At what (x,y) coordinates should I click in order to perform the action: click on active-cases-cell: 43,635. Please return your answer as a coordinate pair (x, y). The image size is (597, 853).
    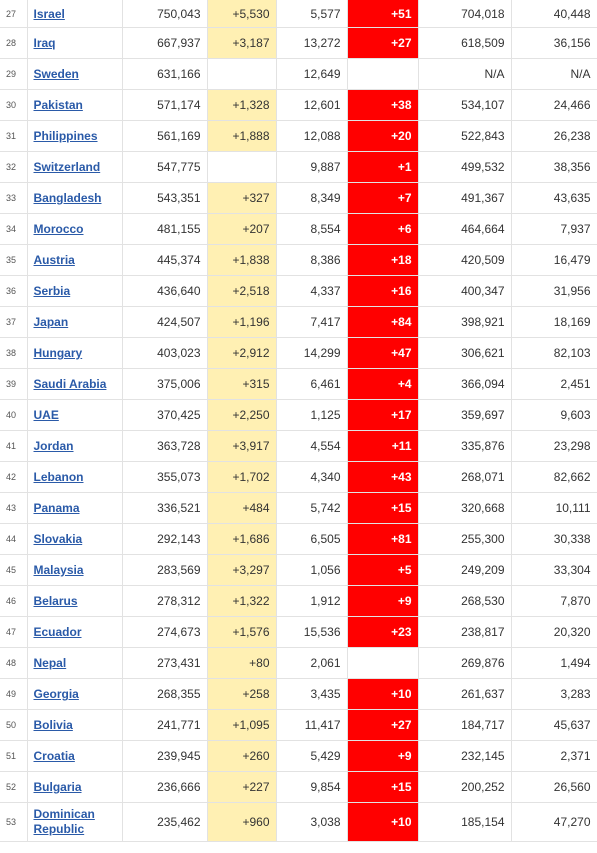
    Looking at the image, I should click on (554, 198).